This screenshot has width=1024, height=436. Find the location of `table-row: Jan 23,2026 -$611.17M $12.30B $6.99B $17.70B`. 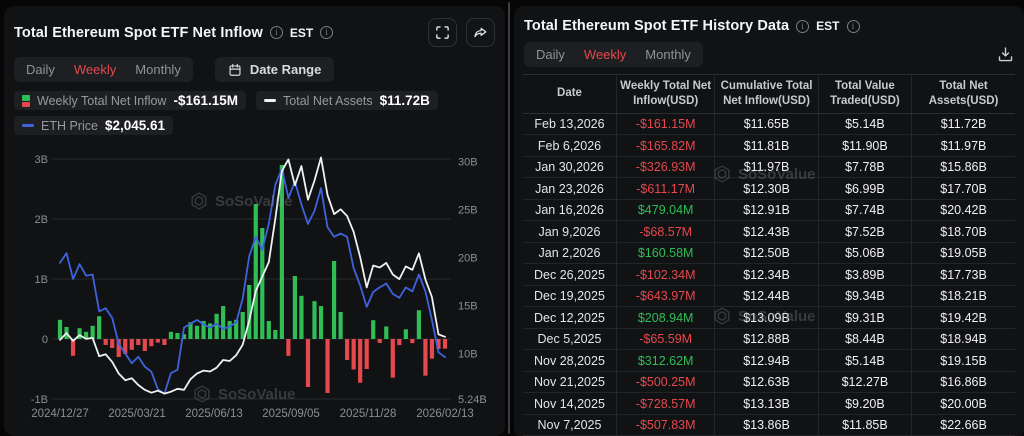

table-row: Jan 23,2026 -$611.17M $12.30B $6.99B $17.70B is located at coordinates (769, 188).